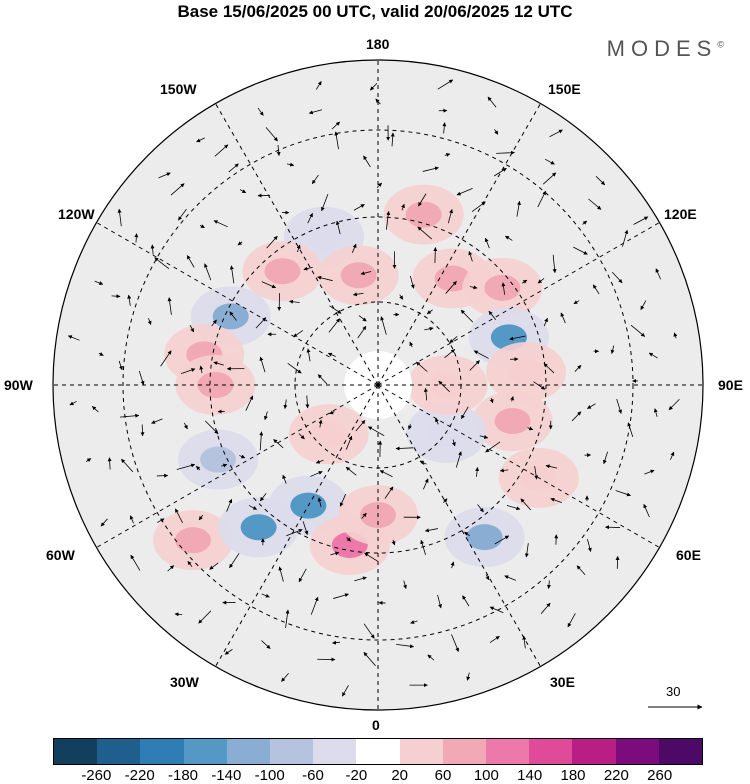 The image size is (750, 784). What do you see at coordinates (356, 775) in the screenshot?
I see `colorbar-tick-label: -20` at bounding box center [356, 775].